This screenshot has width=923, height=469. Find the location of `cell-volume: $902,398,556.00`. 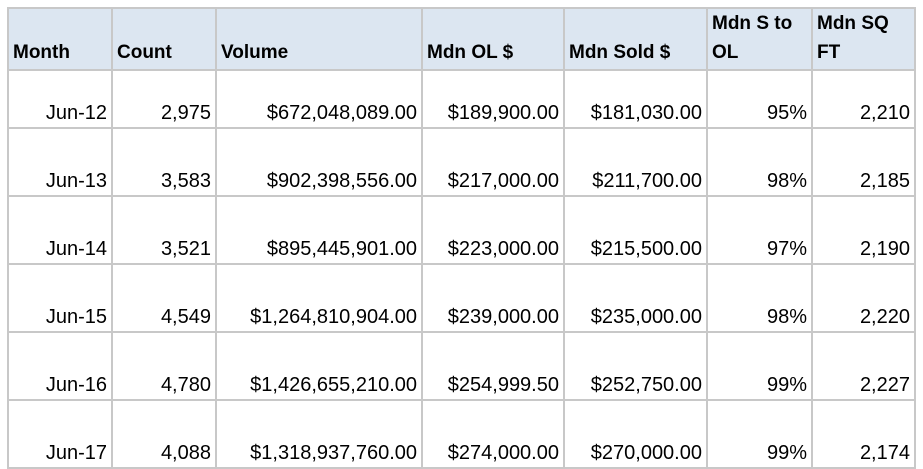

cell-volume: $902,398,556.00 is located at coordinates (319, 162).